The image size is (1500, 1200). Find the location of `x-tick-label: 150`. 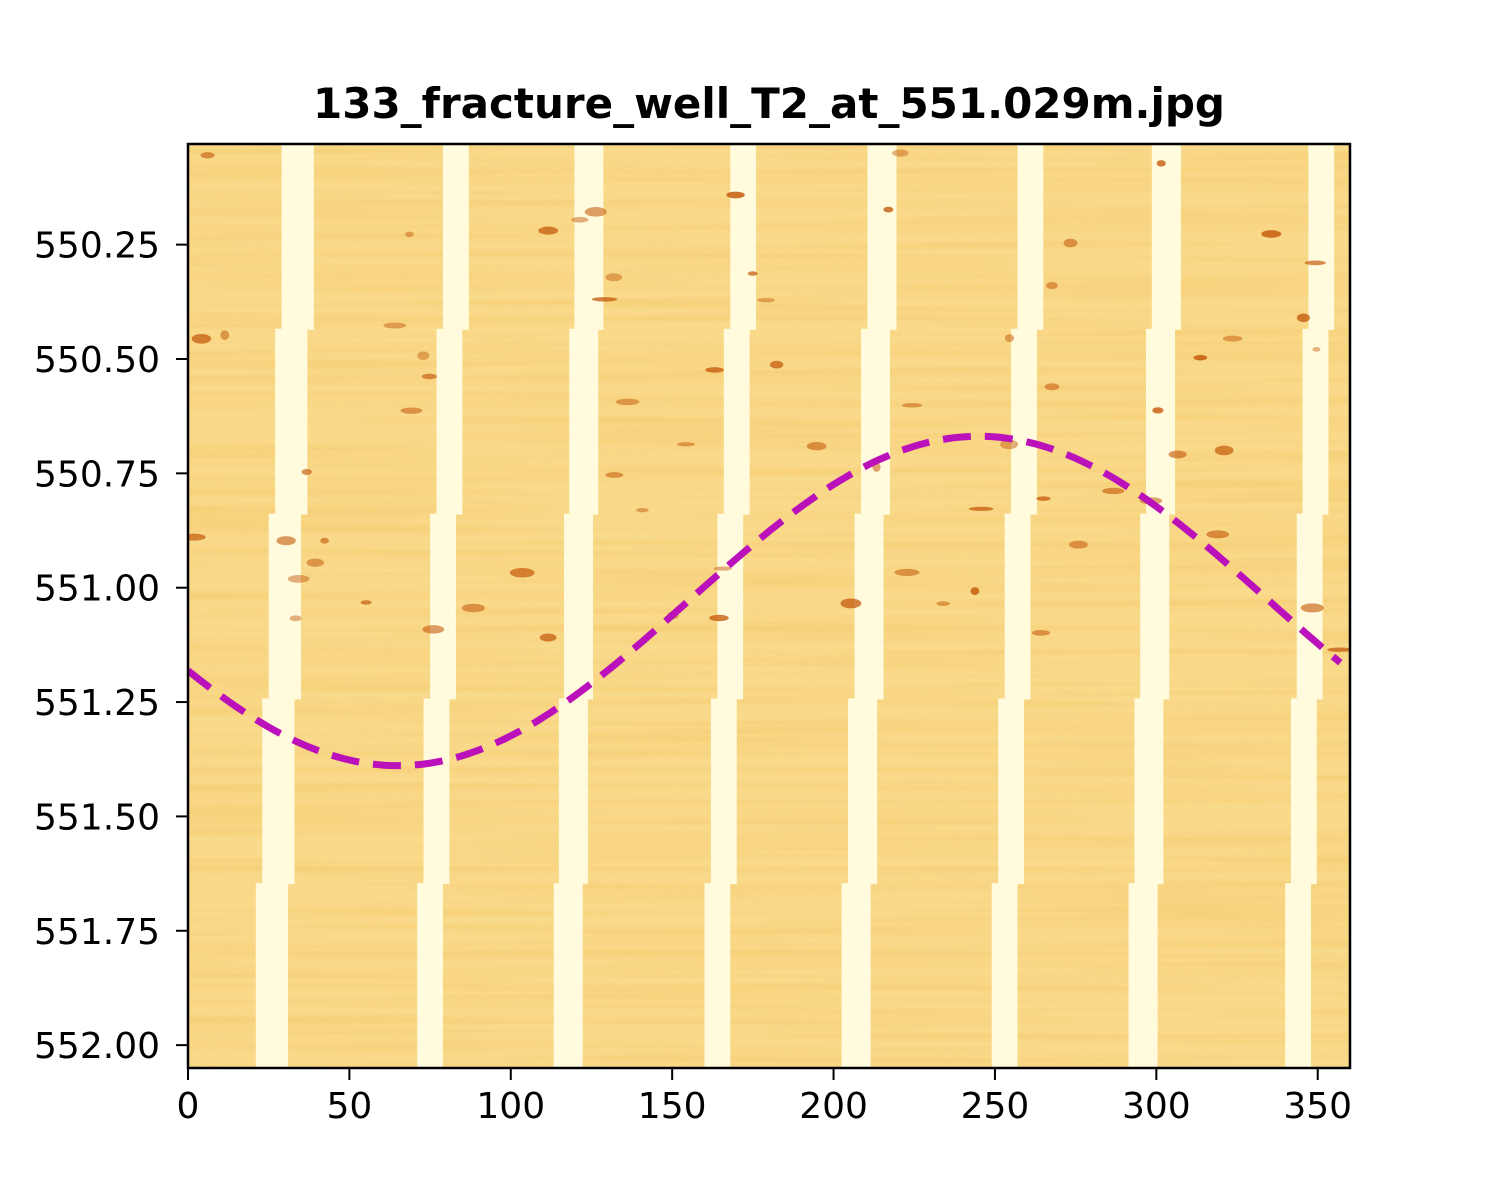

x-tick-label: 150 is located at coordinates (672, 1106).